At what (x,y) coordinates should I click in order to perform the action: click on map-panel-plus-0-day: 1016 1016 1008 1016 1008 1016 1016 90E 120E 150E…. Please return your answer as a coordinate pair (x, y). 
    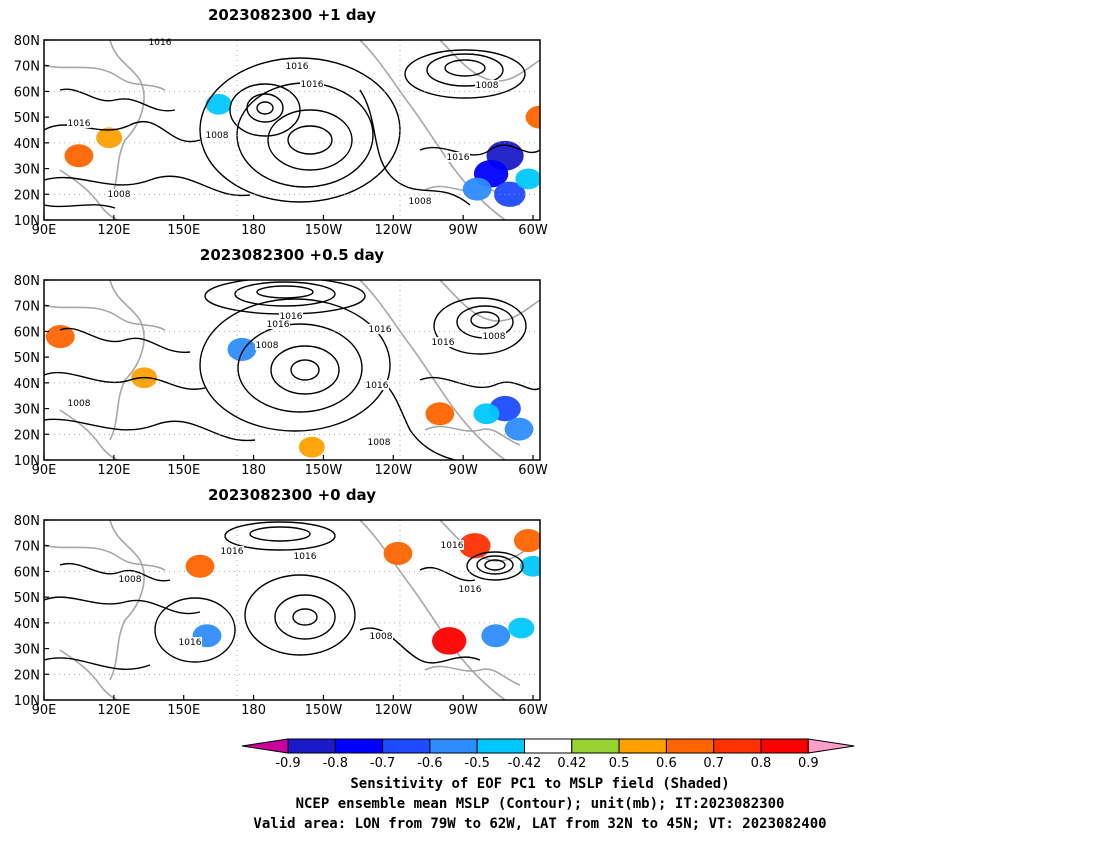
    Looking at the image, I should click on (281, 616).